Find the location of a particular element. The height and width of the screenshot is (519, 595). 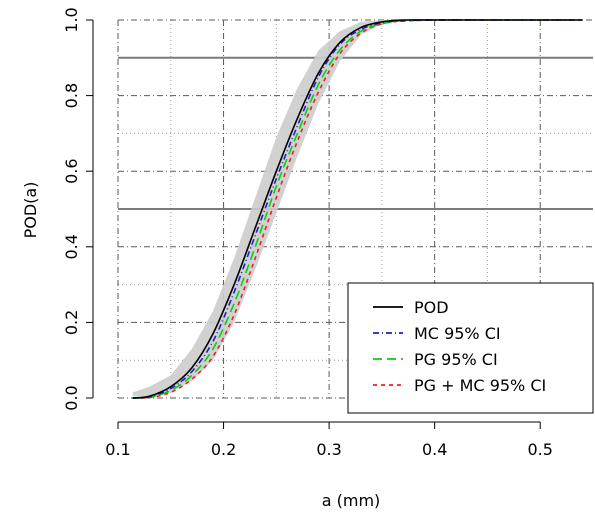

x-axis-ticks: 0.1 0.2 0.3 0.4 0.5 is located at coordinates (329, 440).